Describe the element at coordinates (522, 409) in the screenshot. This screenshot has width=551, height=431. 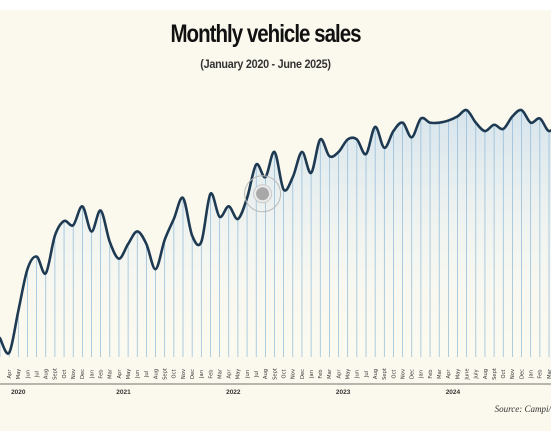
I see `chart-source: Source: Campi/` at that location.